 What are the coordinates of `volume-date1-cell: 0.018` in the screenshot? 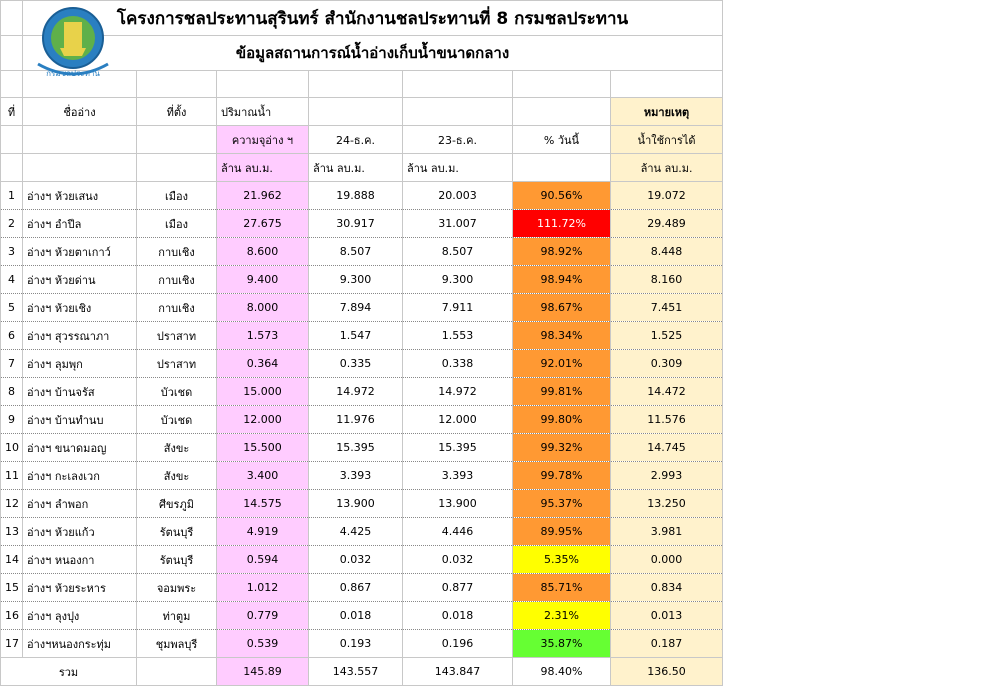 It's located at (355, 615).